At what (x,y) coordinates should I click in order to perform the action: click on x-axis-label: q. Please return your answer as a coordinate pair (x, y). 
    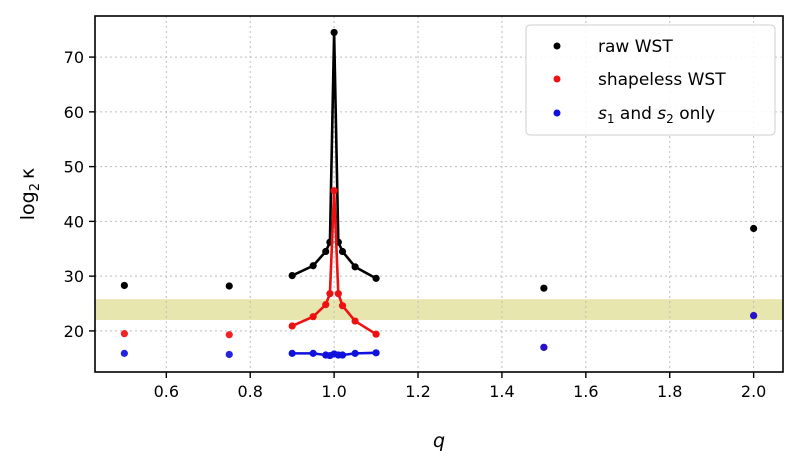
    Looking at the image, I should click on (439, 441).